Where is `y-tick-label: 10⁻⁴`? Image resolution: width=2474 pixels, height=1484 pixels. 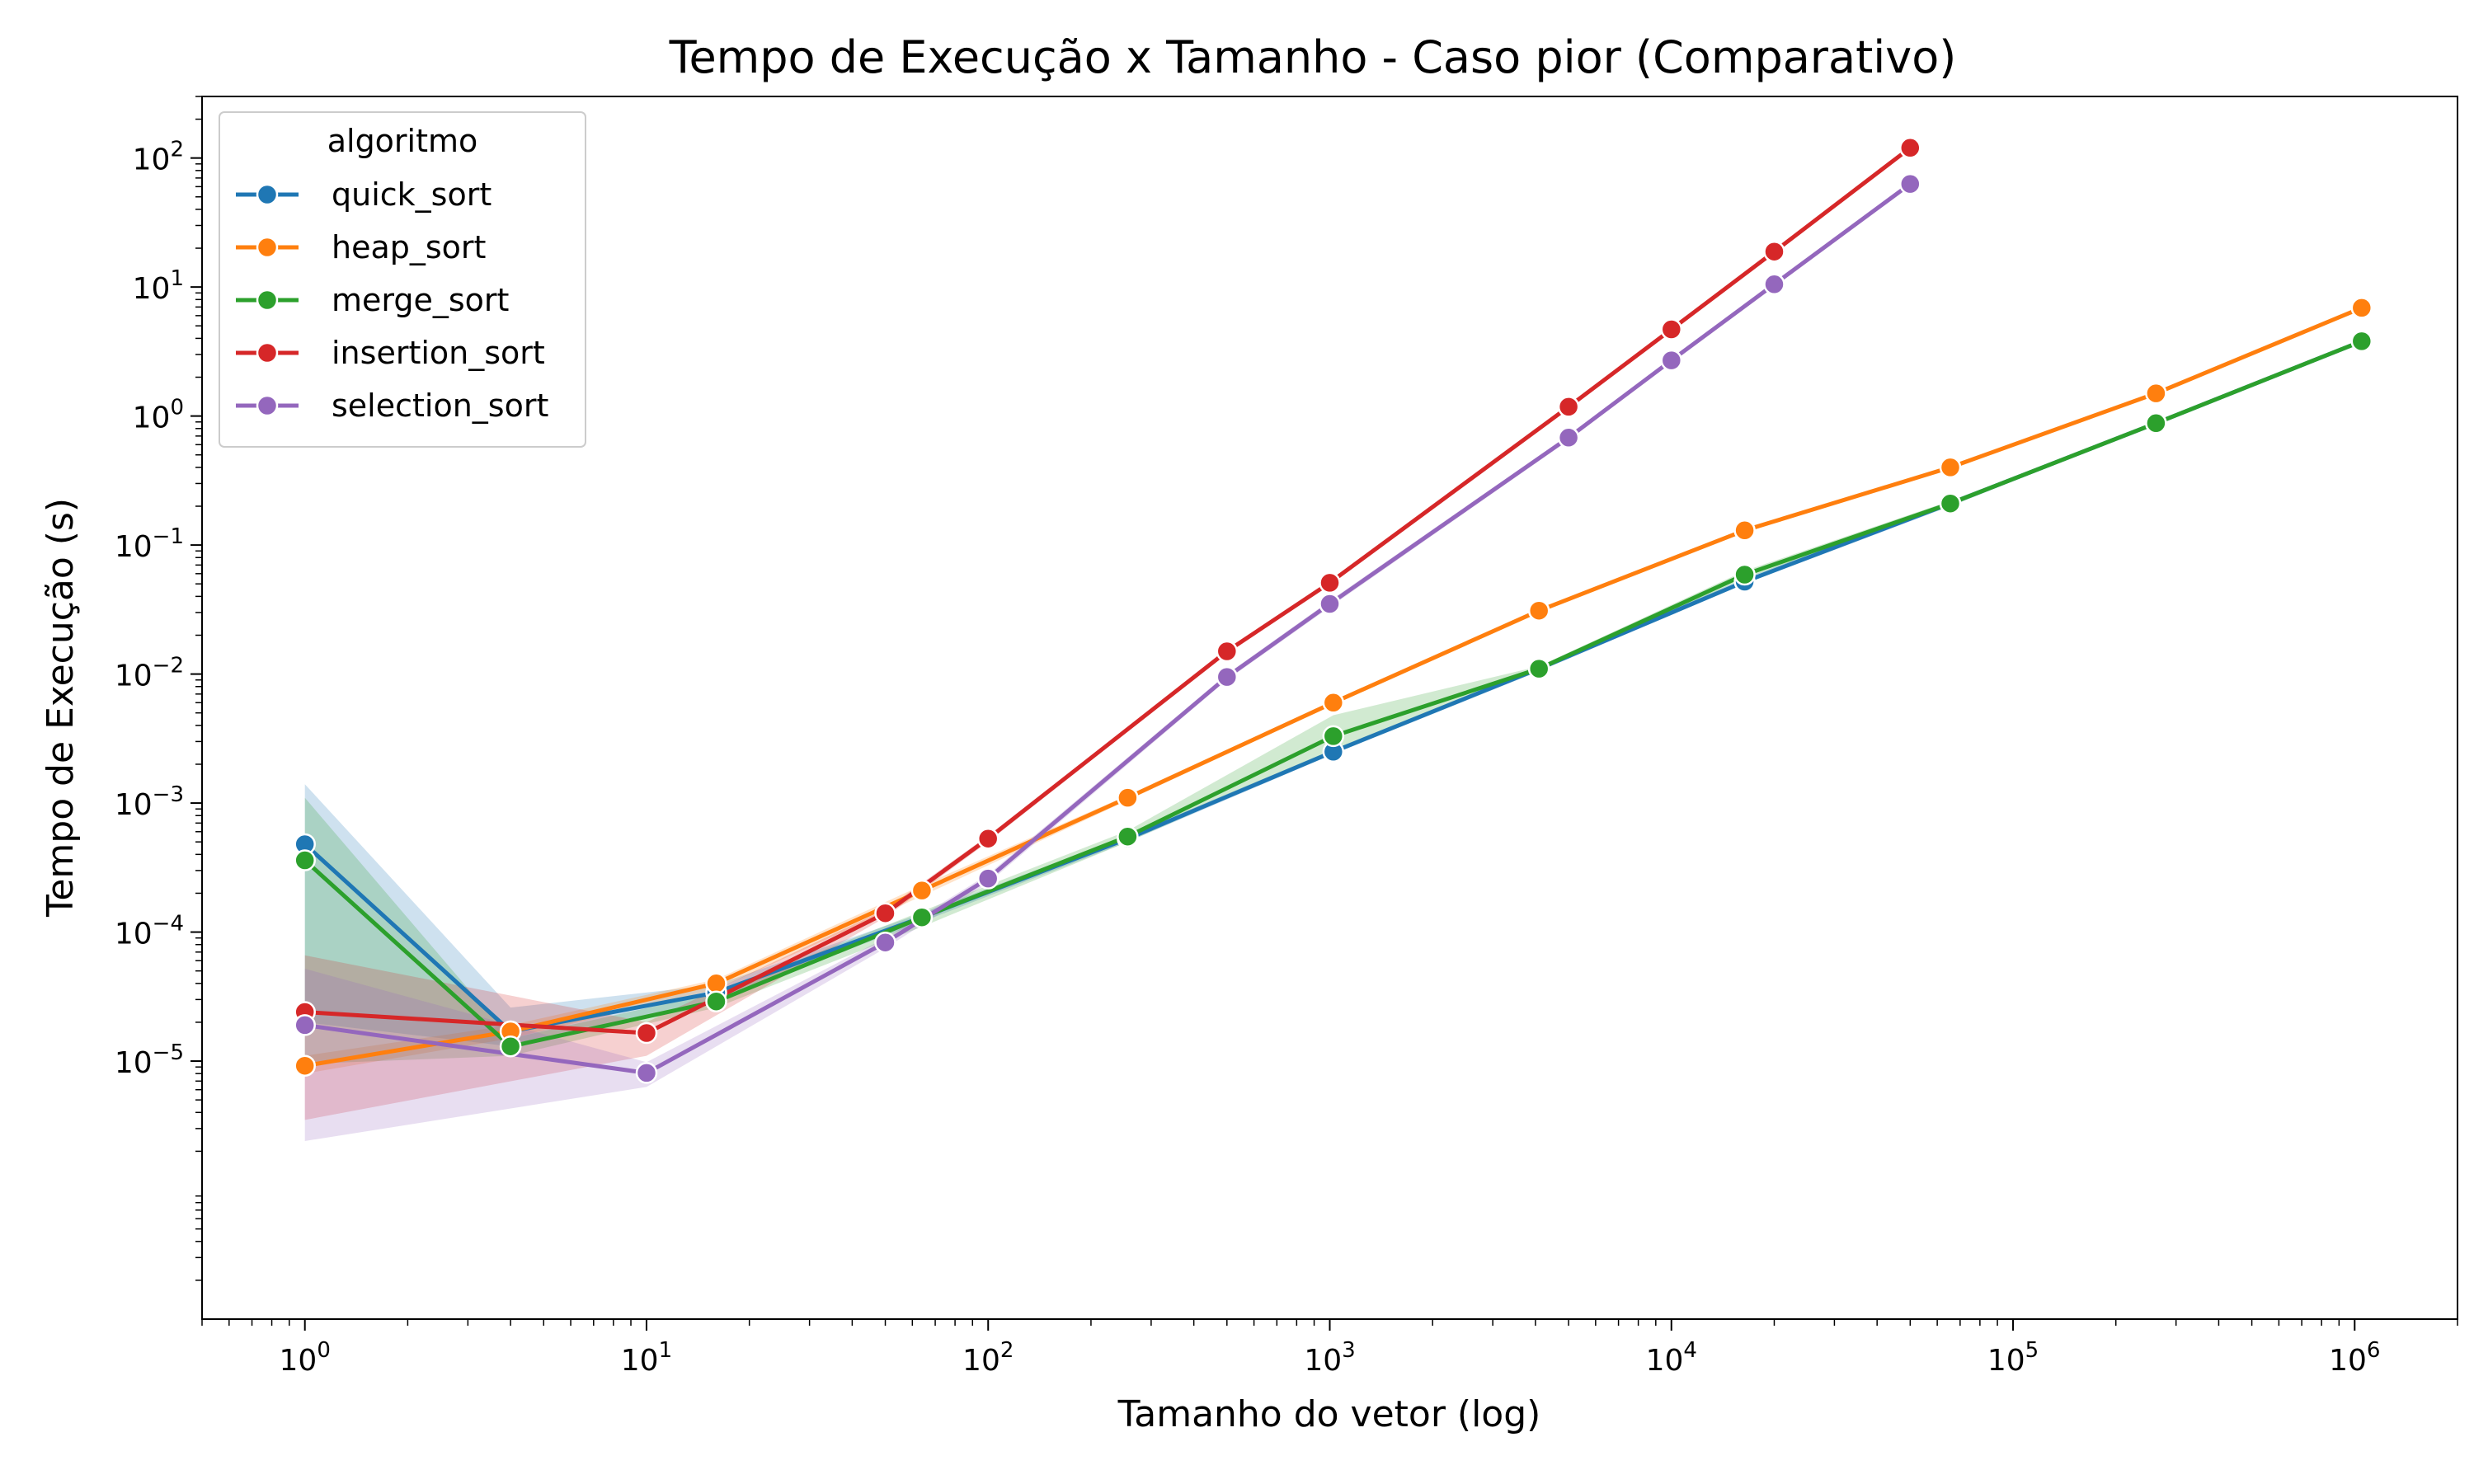 y-tick-label: 10⁻⁴ is located at coordinates (149, 932).